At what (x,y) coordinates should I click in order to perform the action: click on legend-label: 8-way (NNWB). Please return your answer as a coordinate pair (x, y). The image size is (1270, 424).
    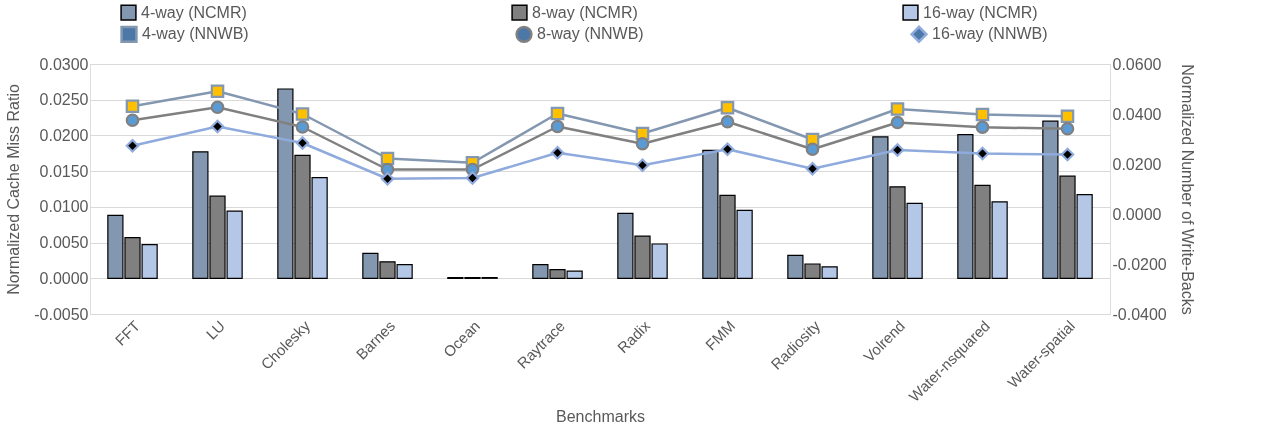
    Looking at the image, I should click on (590, 34).